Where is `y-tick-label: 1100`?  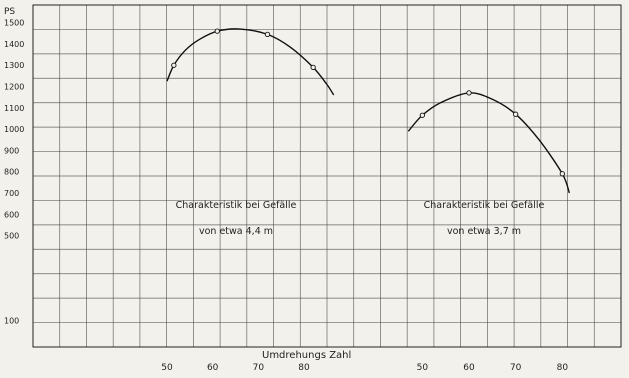 y-tick-label: 1100 is located at coordinates (14, 108).